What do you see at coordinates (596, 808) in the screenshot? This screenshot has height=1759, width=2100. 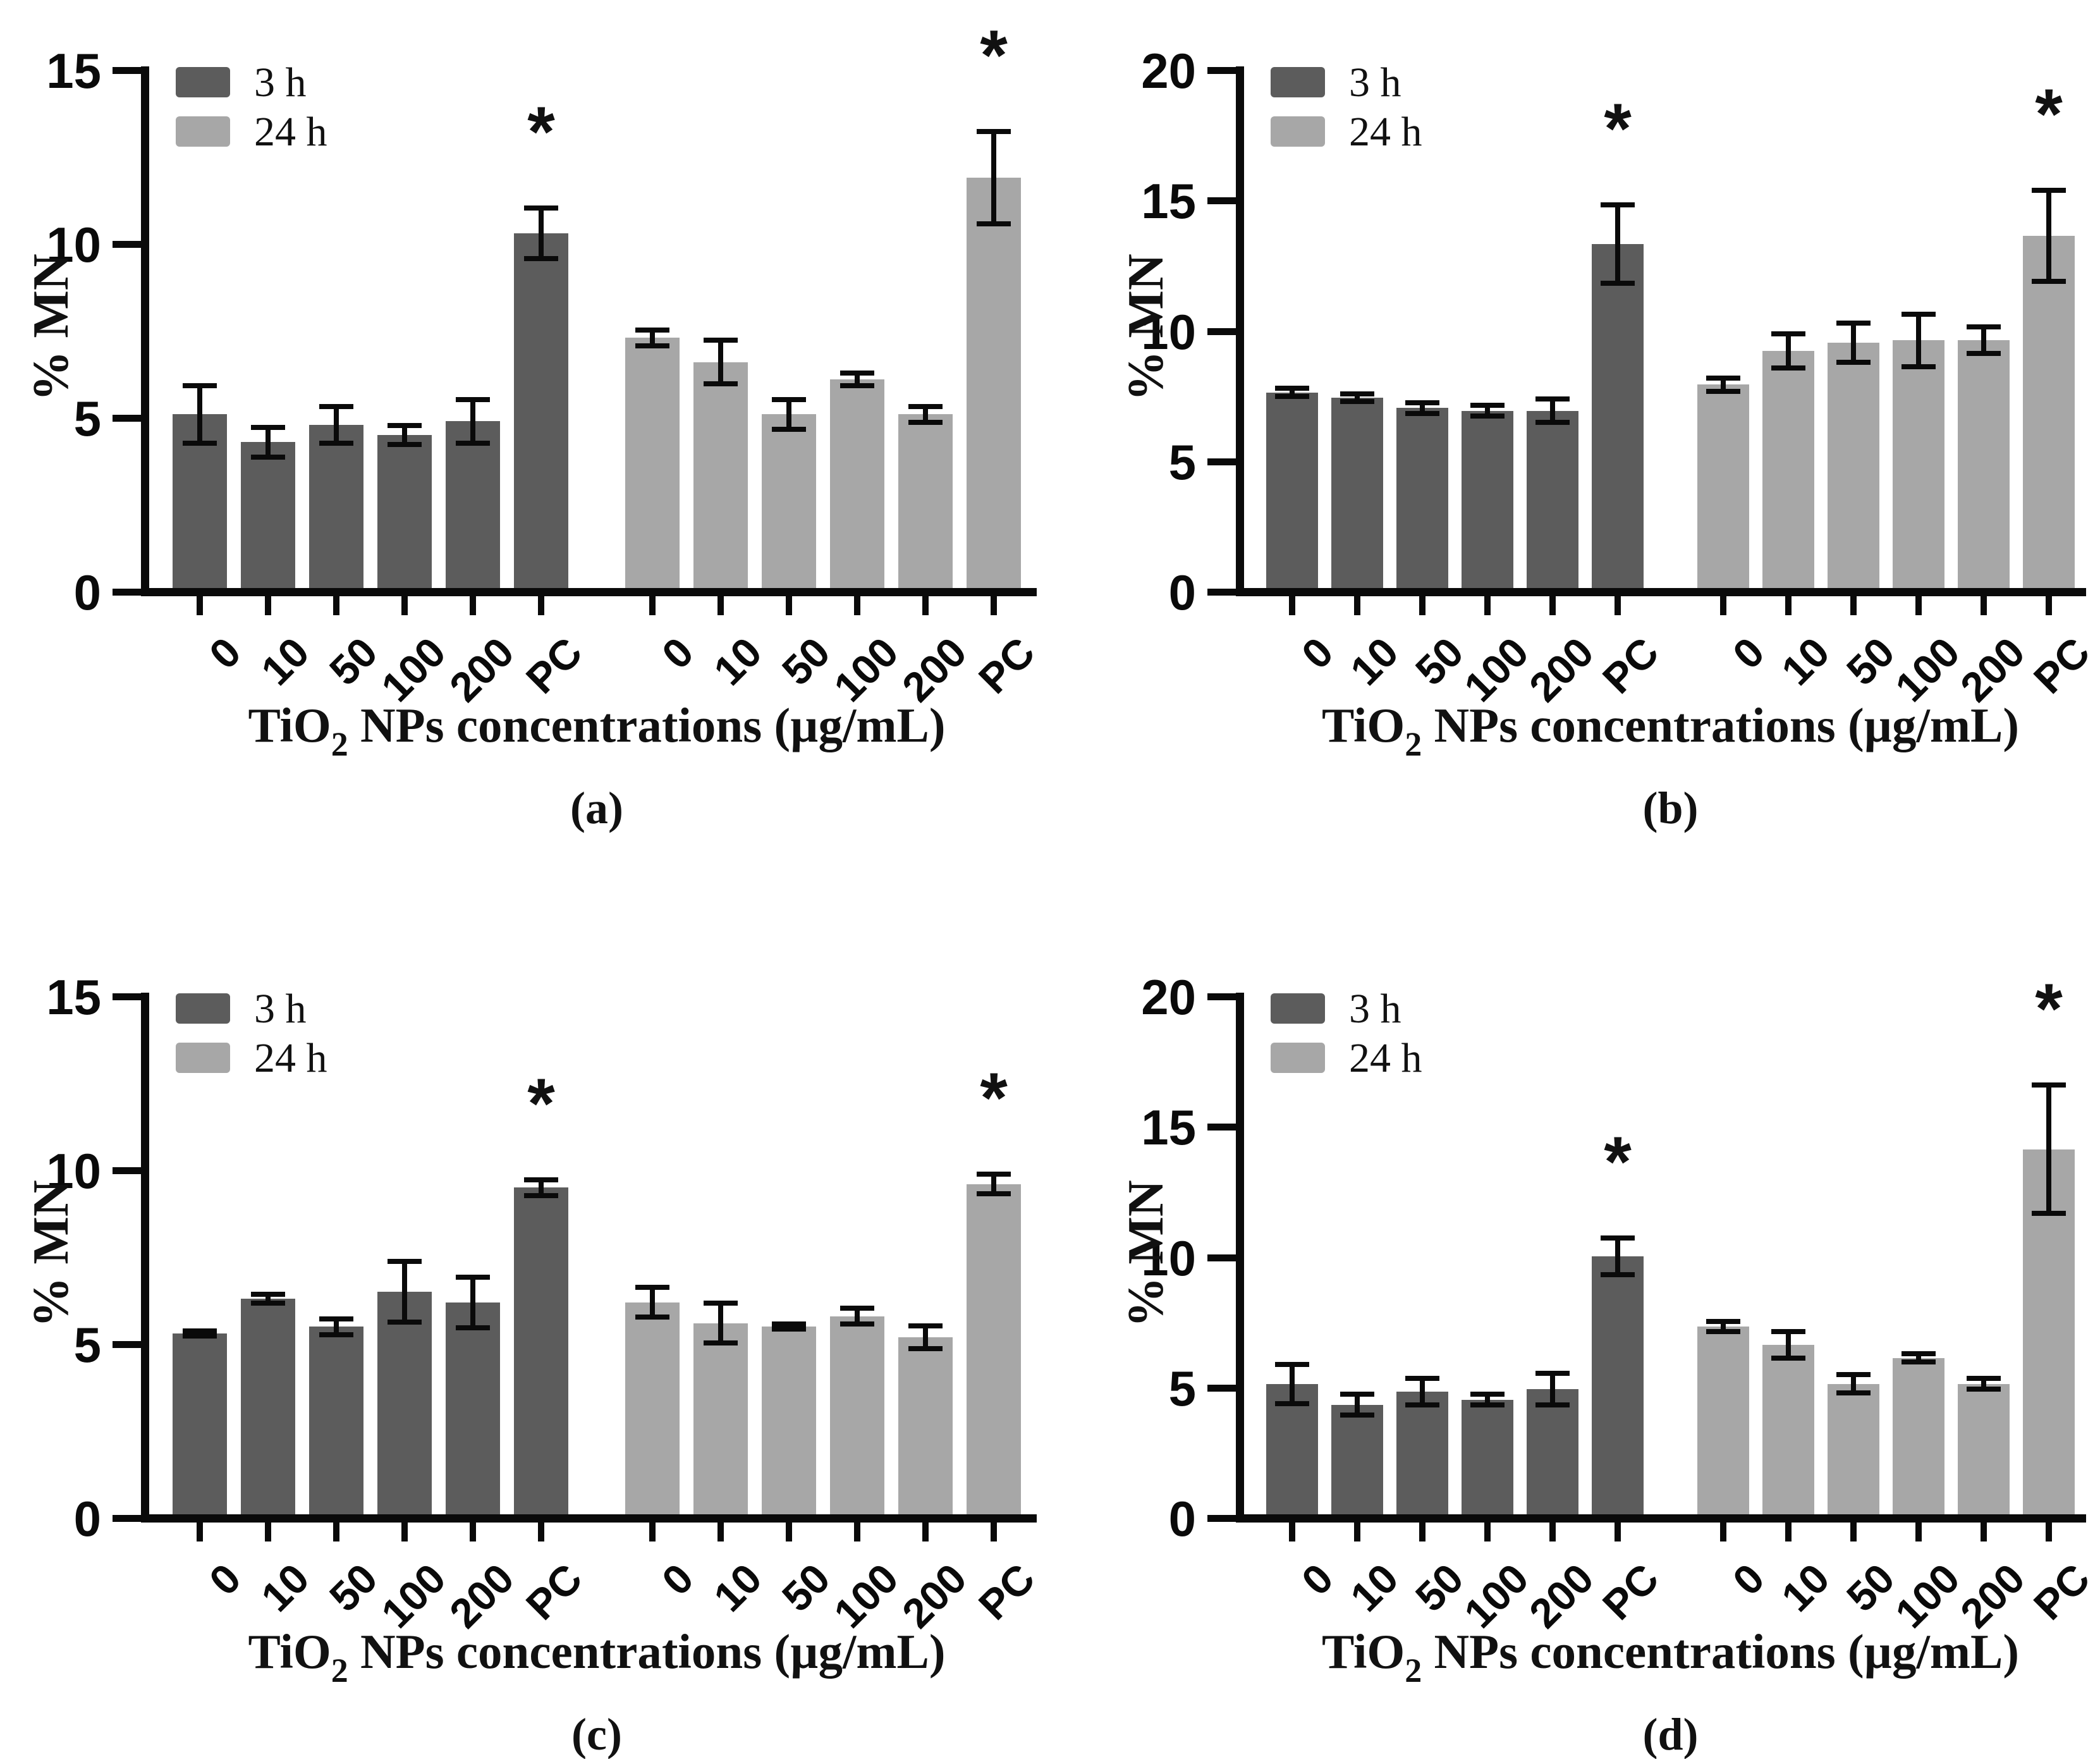 I see `panel-caption: (a)` at bounding box center [596, 808].